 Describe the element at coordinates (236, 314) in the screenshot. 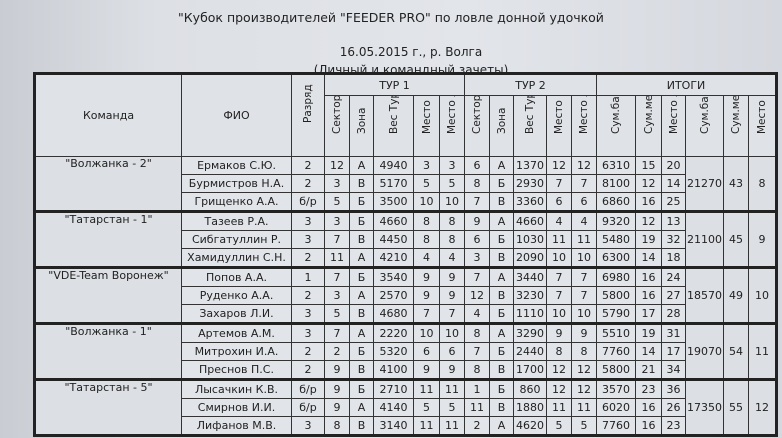

I see `participant-name: Захаров Л.И.` at that location.